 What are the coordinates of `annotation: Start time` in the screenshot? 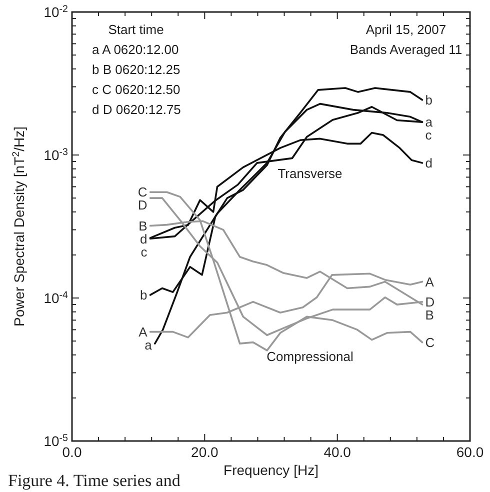 It's located at (136, 29).